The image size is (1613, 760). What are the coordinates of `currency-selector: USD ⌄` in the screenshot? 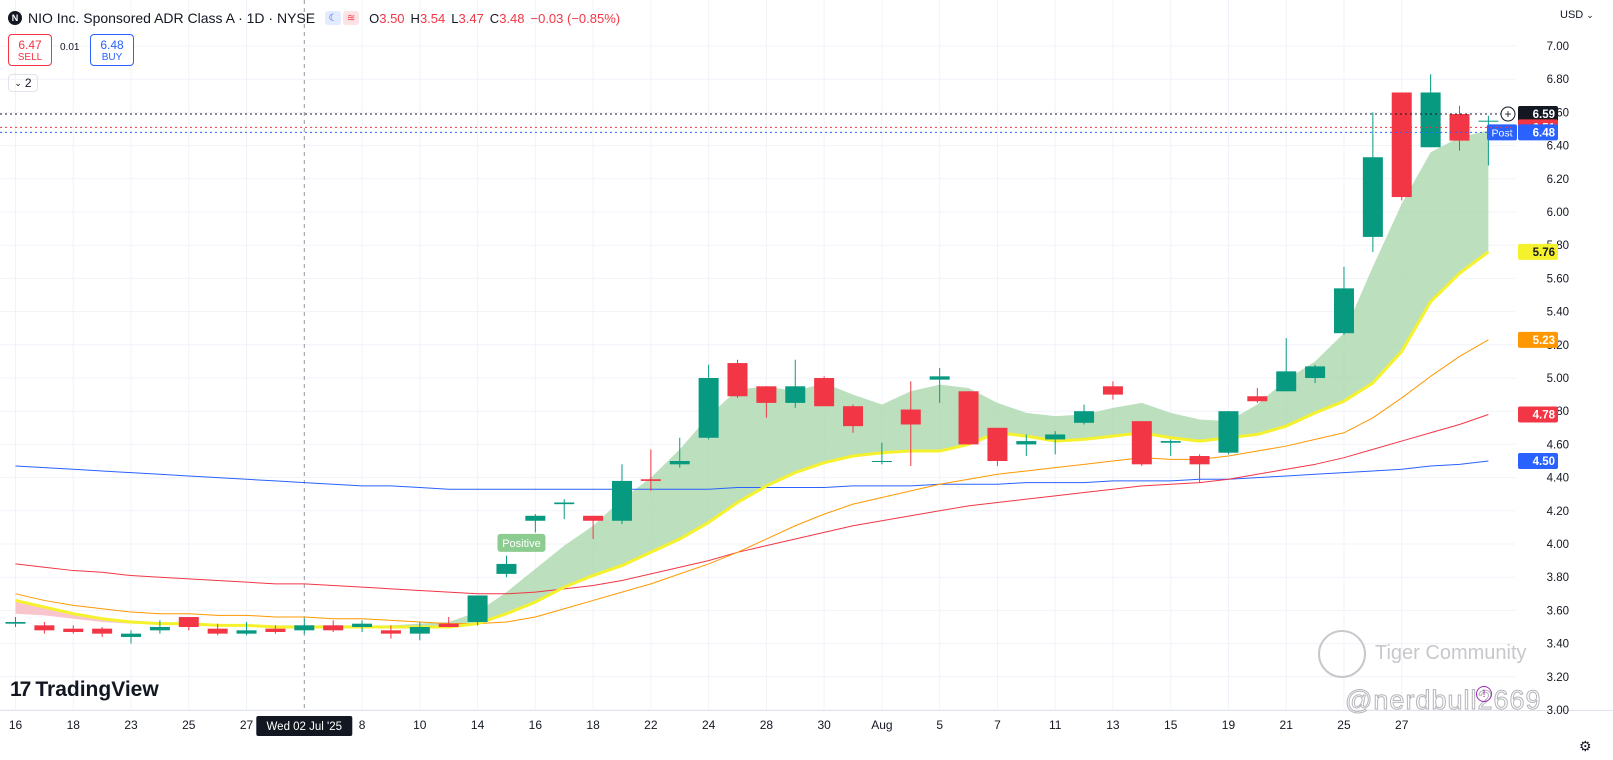 It's located at (1577, 15).